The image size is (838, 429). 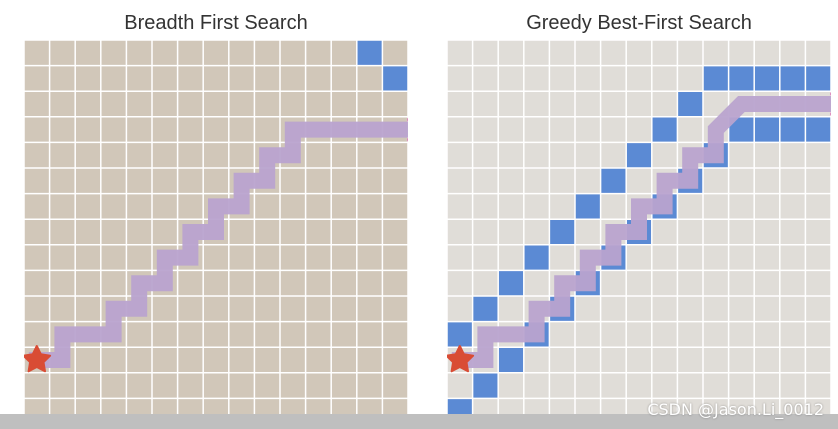 I want to click on watermark-text: CSDN @Jason.Li_0012, so click(x=735, y=409).